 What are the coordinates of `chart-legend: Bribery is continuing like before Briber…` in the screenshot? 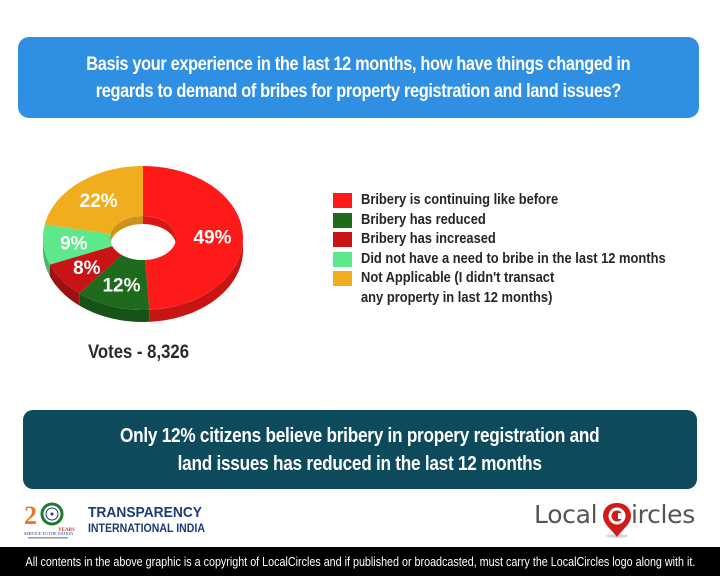 It's located at (525, 249).